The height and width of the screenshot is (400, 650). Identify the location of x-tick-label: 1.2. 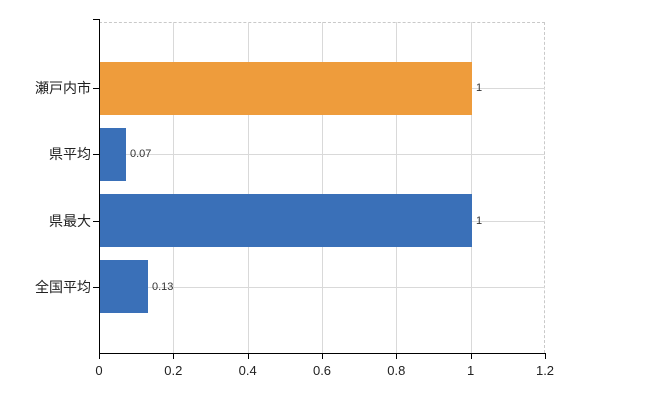
(545, 370).